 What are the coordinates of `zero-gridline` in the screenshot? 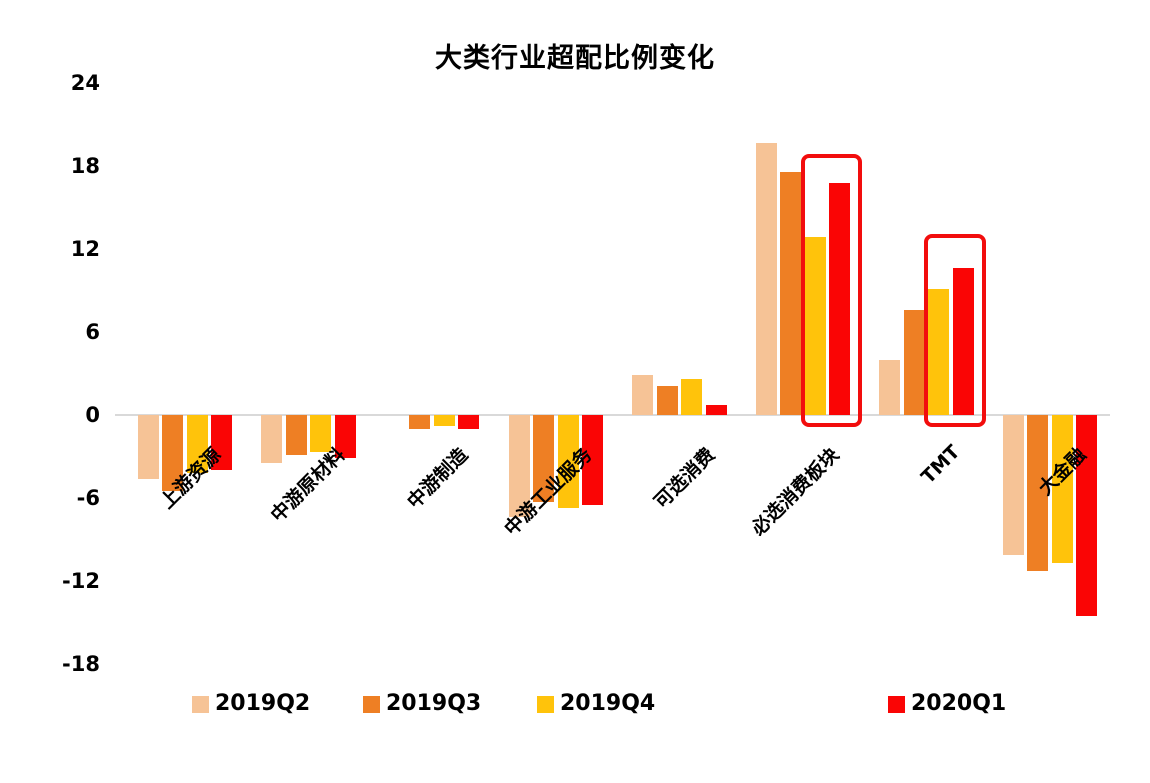 It's located at (612, 415).